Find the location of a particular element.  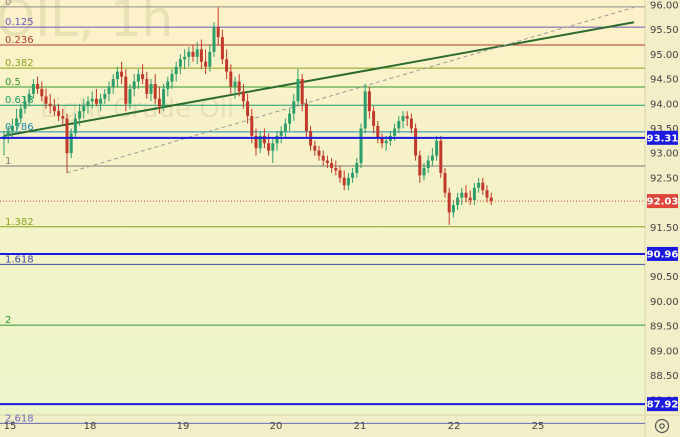

price-badge-label: 87.92 is located at coordinates (663, 405).